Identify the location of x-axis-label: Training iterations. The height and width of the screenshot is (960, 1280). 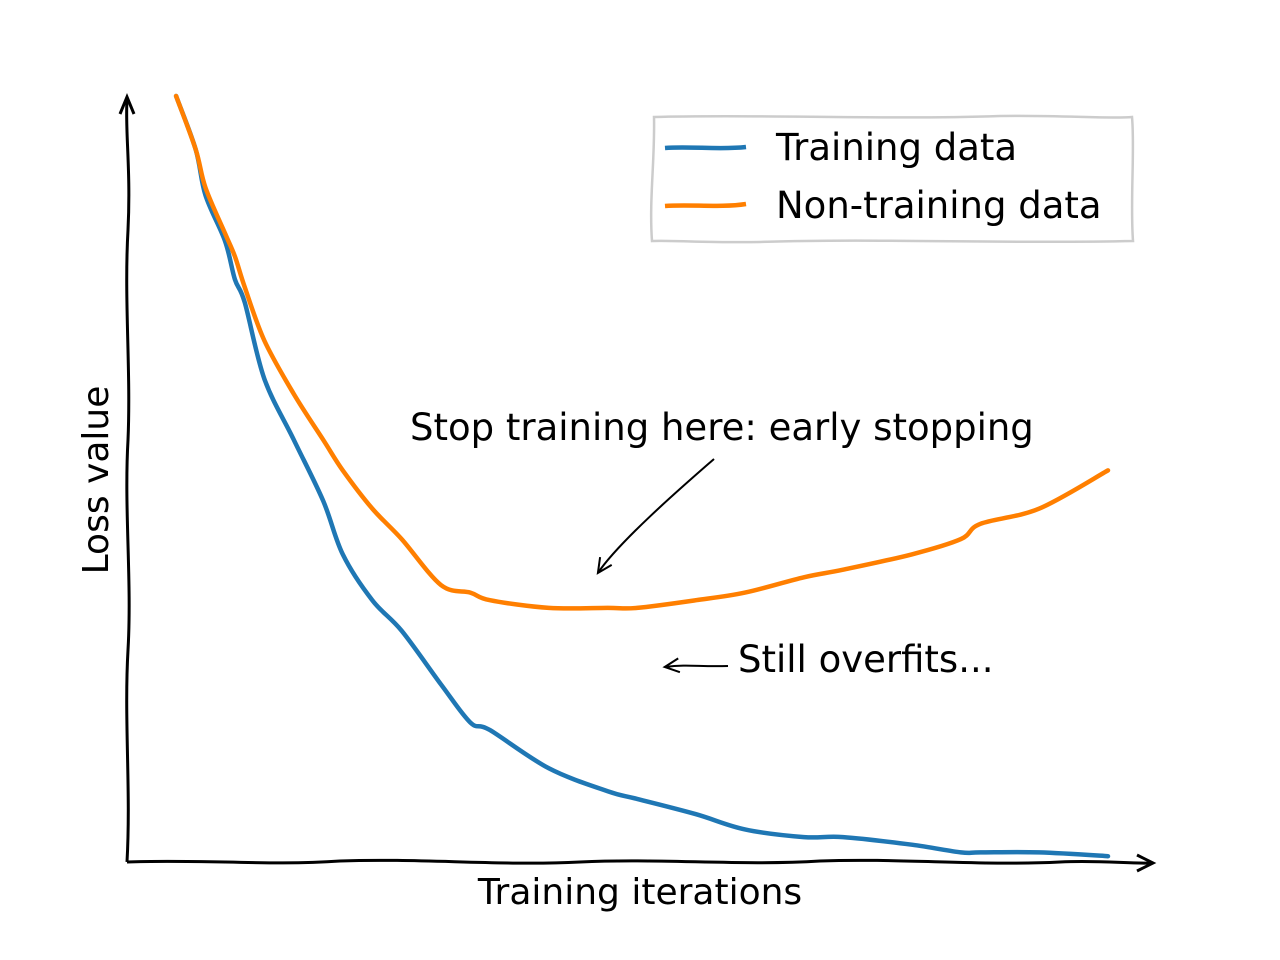
(639, 892).